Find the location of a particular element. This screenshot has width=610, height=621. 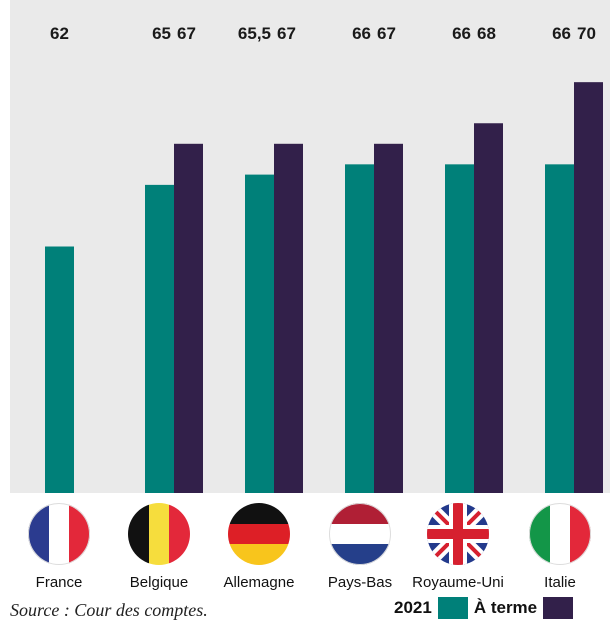

flag-uk-icon is located at coordinates (458, 534).